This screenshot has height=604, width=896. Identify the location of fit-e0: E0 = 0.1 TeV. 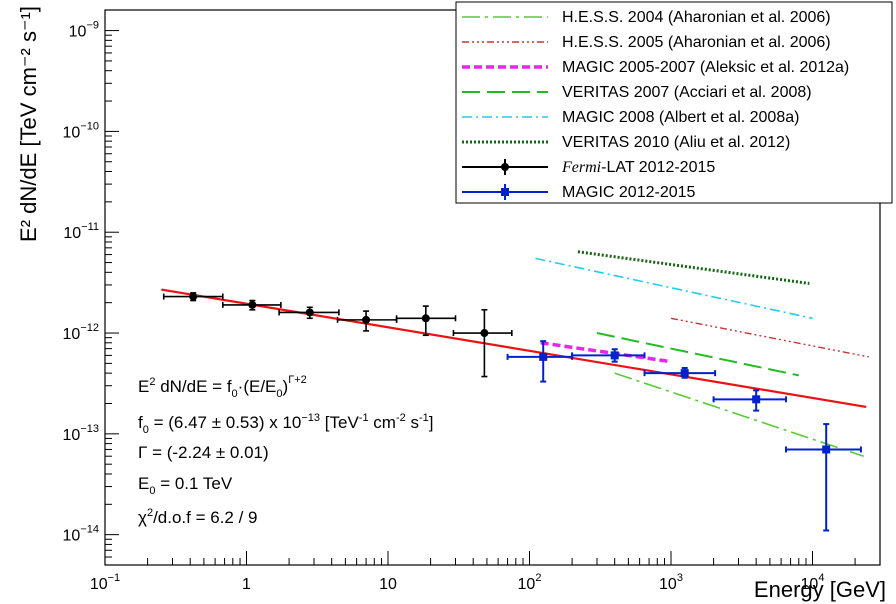
(185, 485).